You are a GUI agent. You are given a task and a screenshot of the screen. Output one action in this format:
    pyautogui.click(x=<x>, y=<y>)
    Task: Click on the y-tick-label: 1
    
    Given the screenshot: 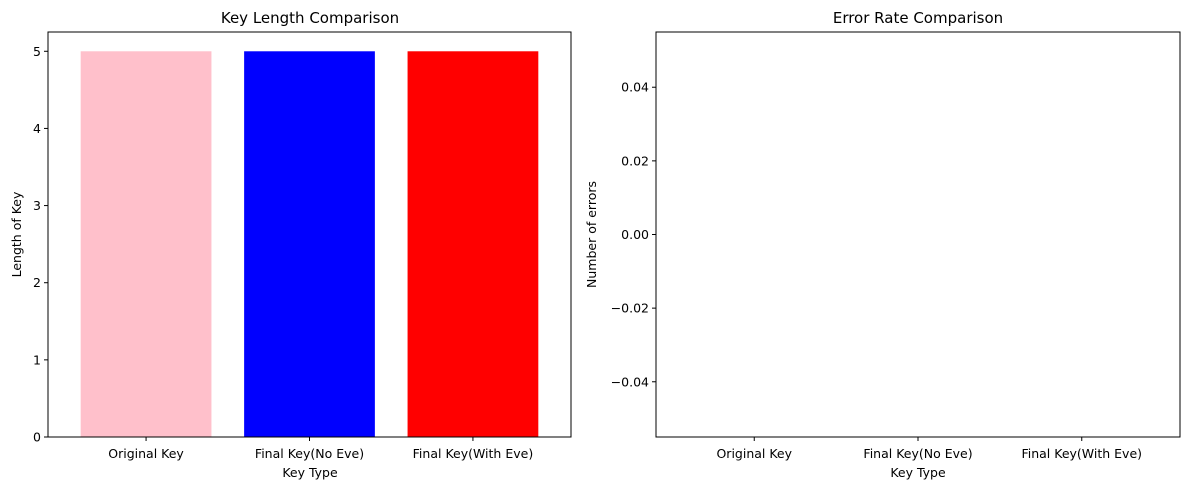 What is the action you would take?
    pyautogui.click(x=37, y=359)
    